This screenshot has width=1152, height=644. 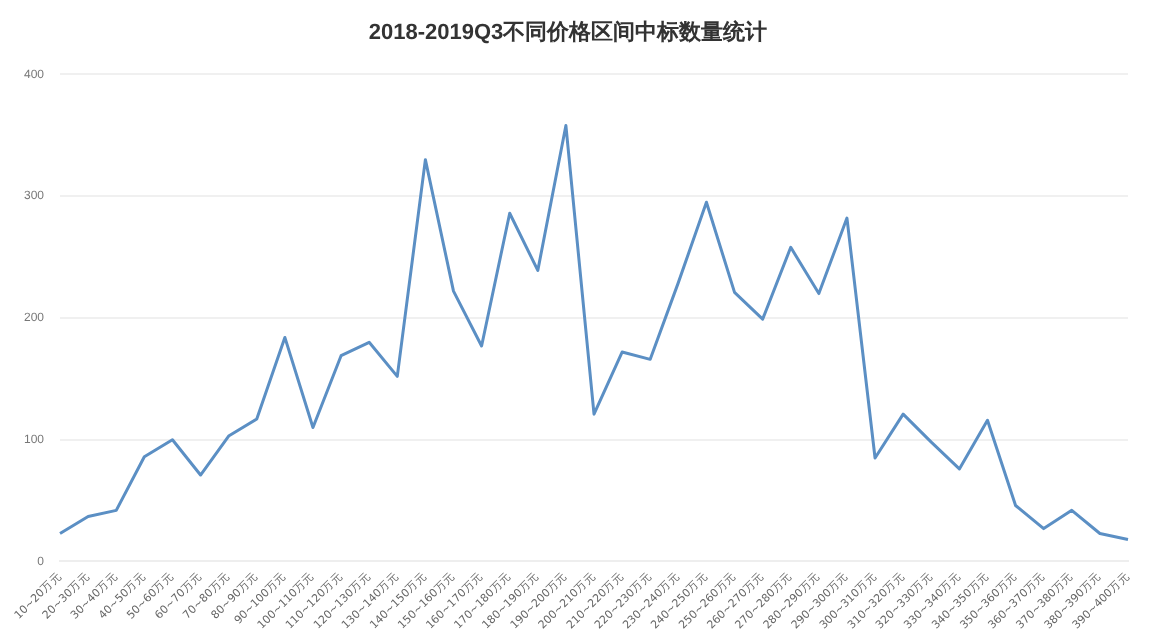 What do you see at coordinates (568, 32) in the screenshot?
I see `chart-title: 2018-2019Q3不同价格区间中标数量统计` at bounding box center [568, 32].